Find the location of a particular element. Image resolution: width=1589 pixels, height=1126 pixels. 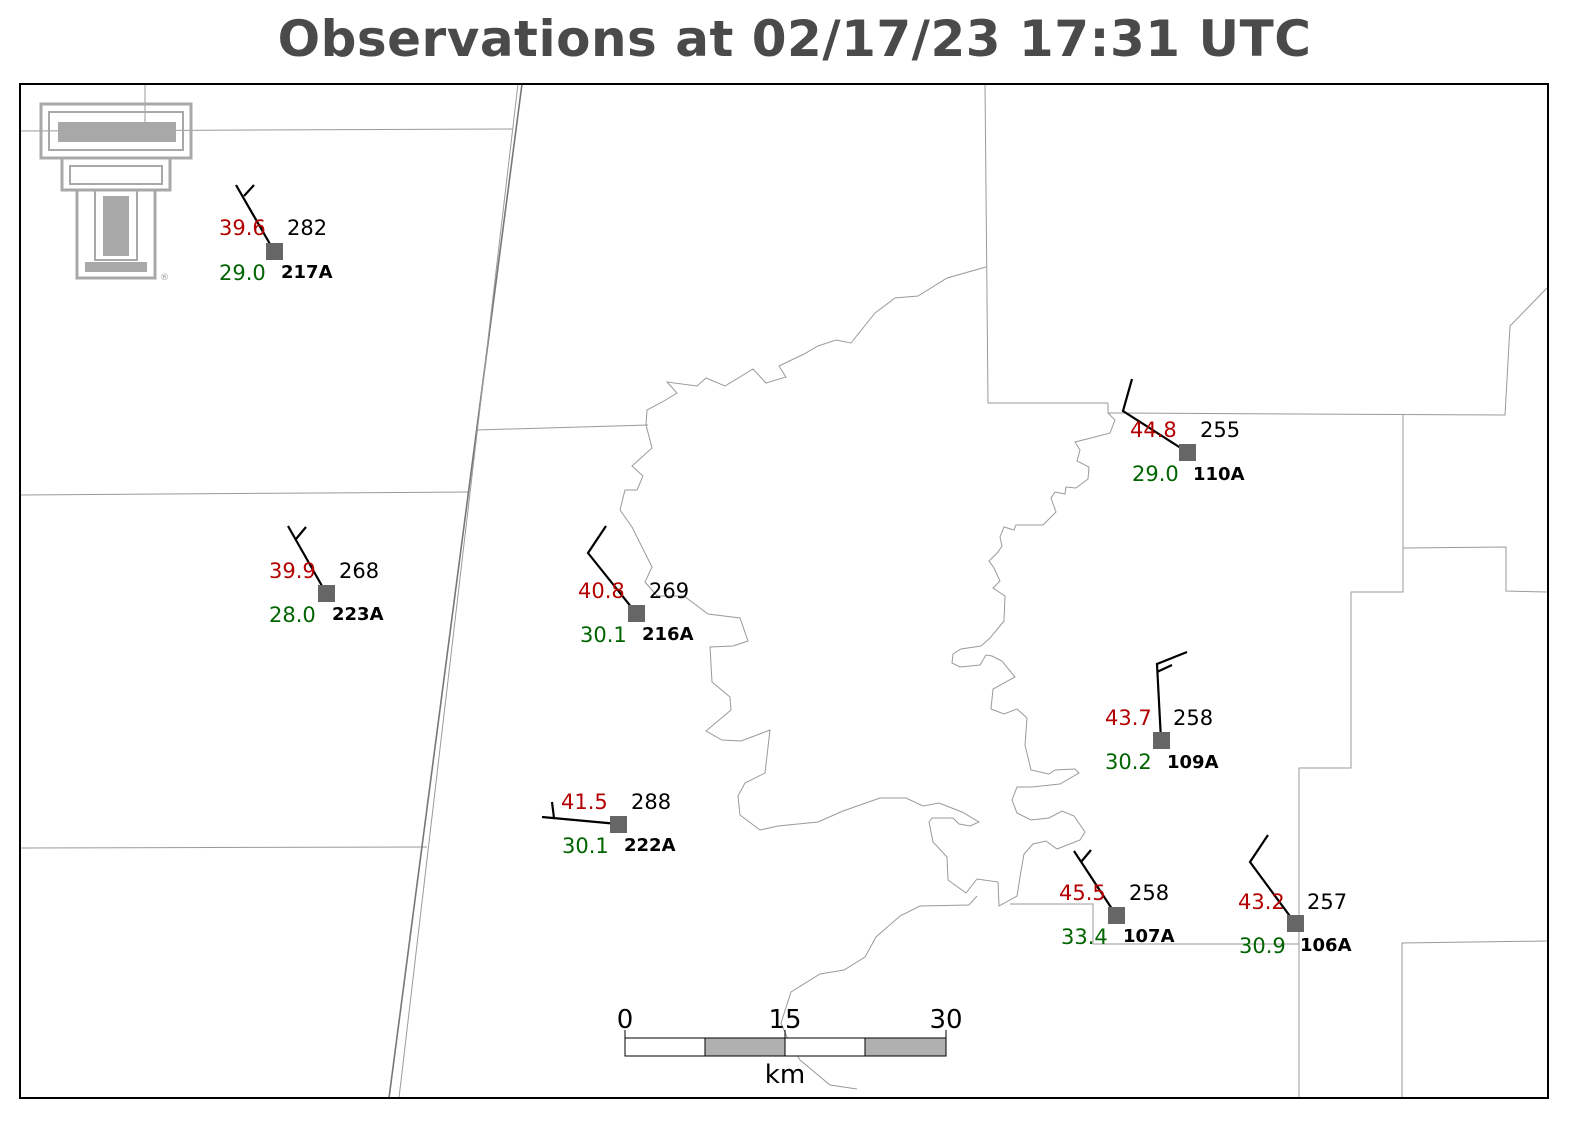

station-marker-110A is located at coordinates (1187, 452).